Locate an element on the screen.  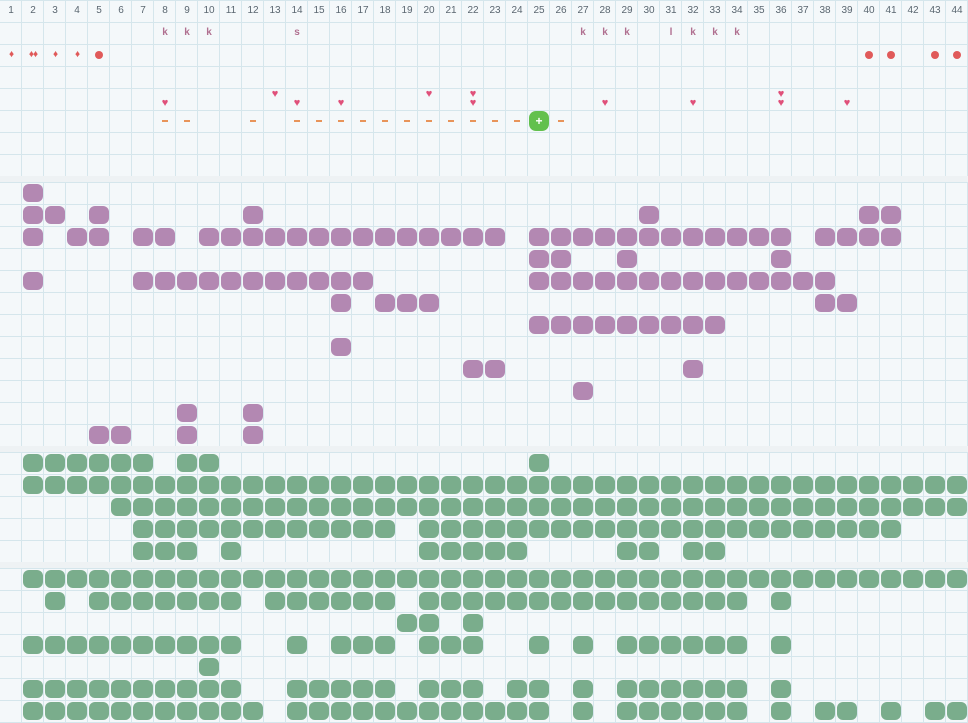
heart-icon: ♥ is located at coordinates (693, 103).